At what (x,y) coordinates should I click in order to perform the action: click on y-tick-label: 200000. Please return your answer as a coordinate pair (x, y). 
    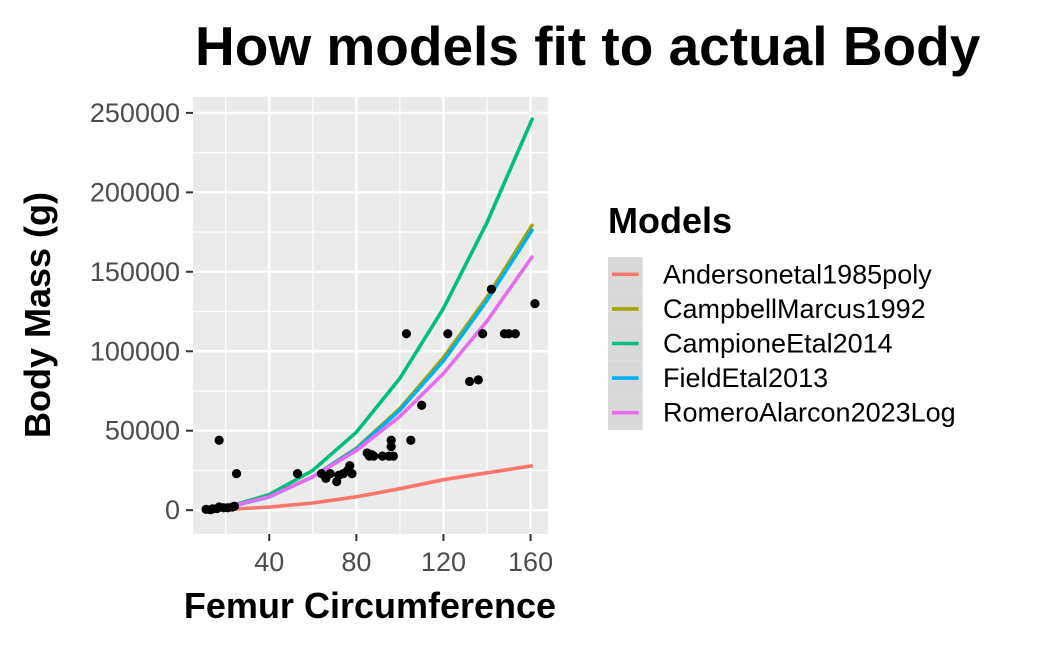
    Looking at the image, I should click on (135, 192).